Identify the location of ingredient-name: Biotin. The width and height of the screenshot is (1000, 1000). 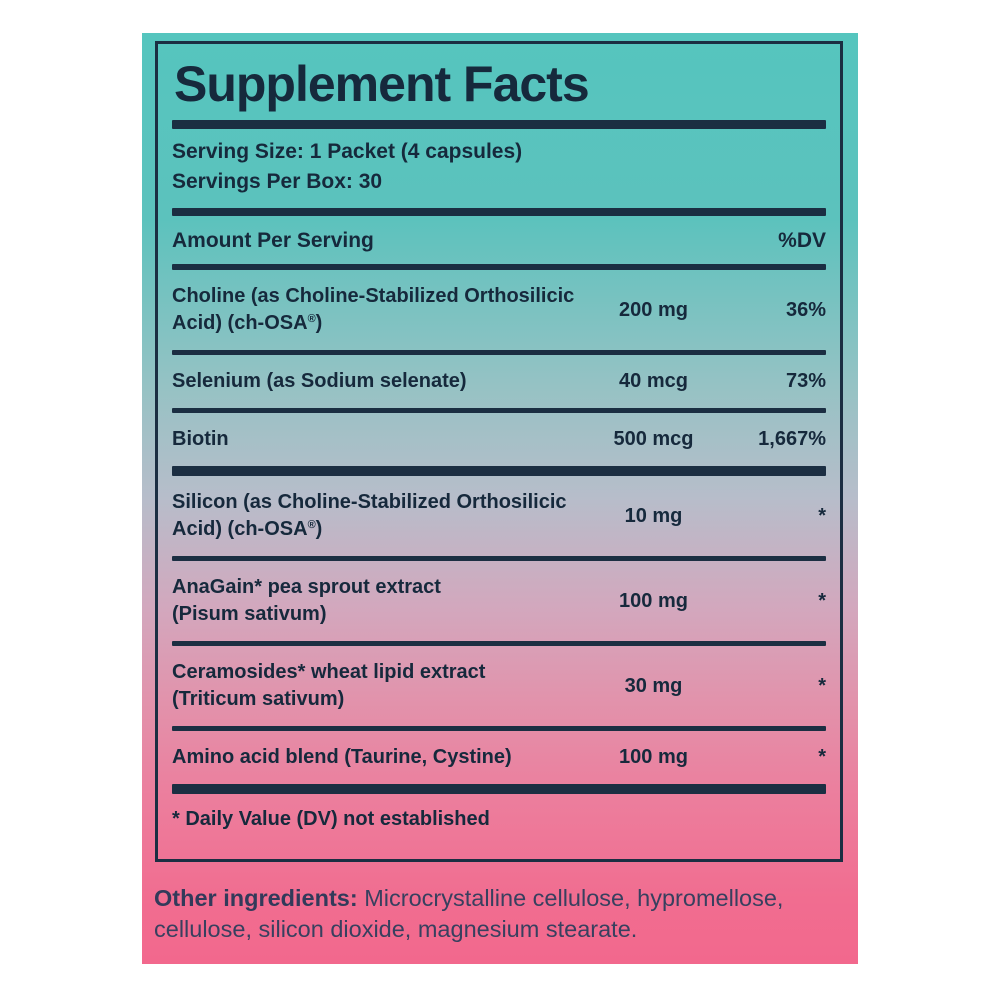
(200, 439).